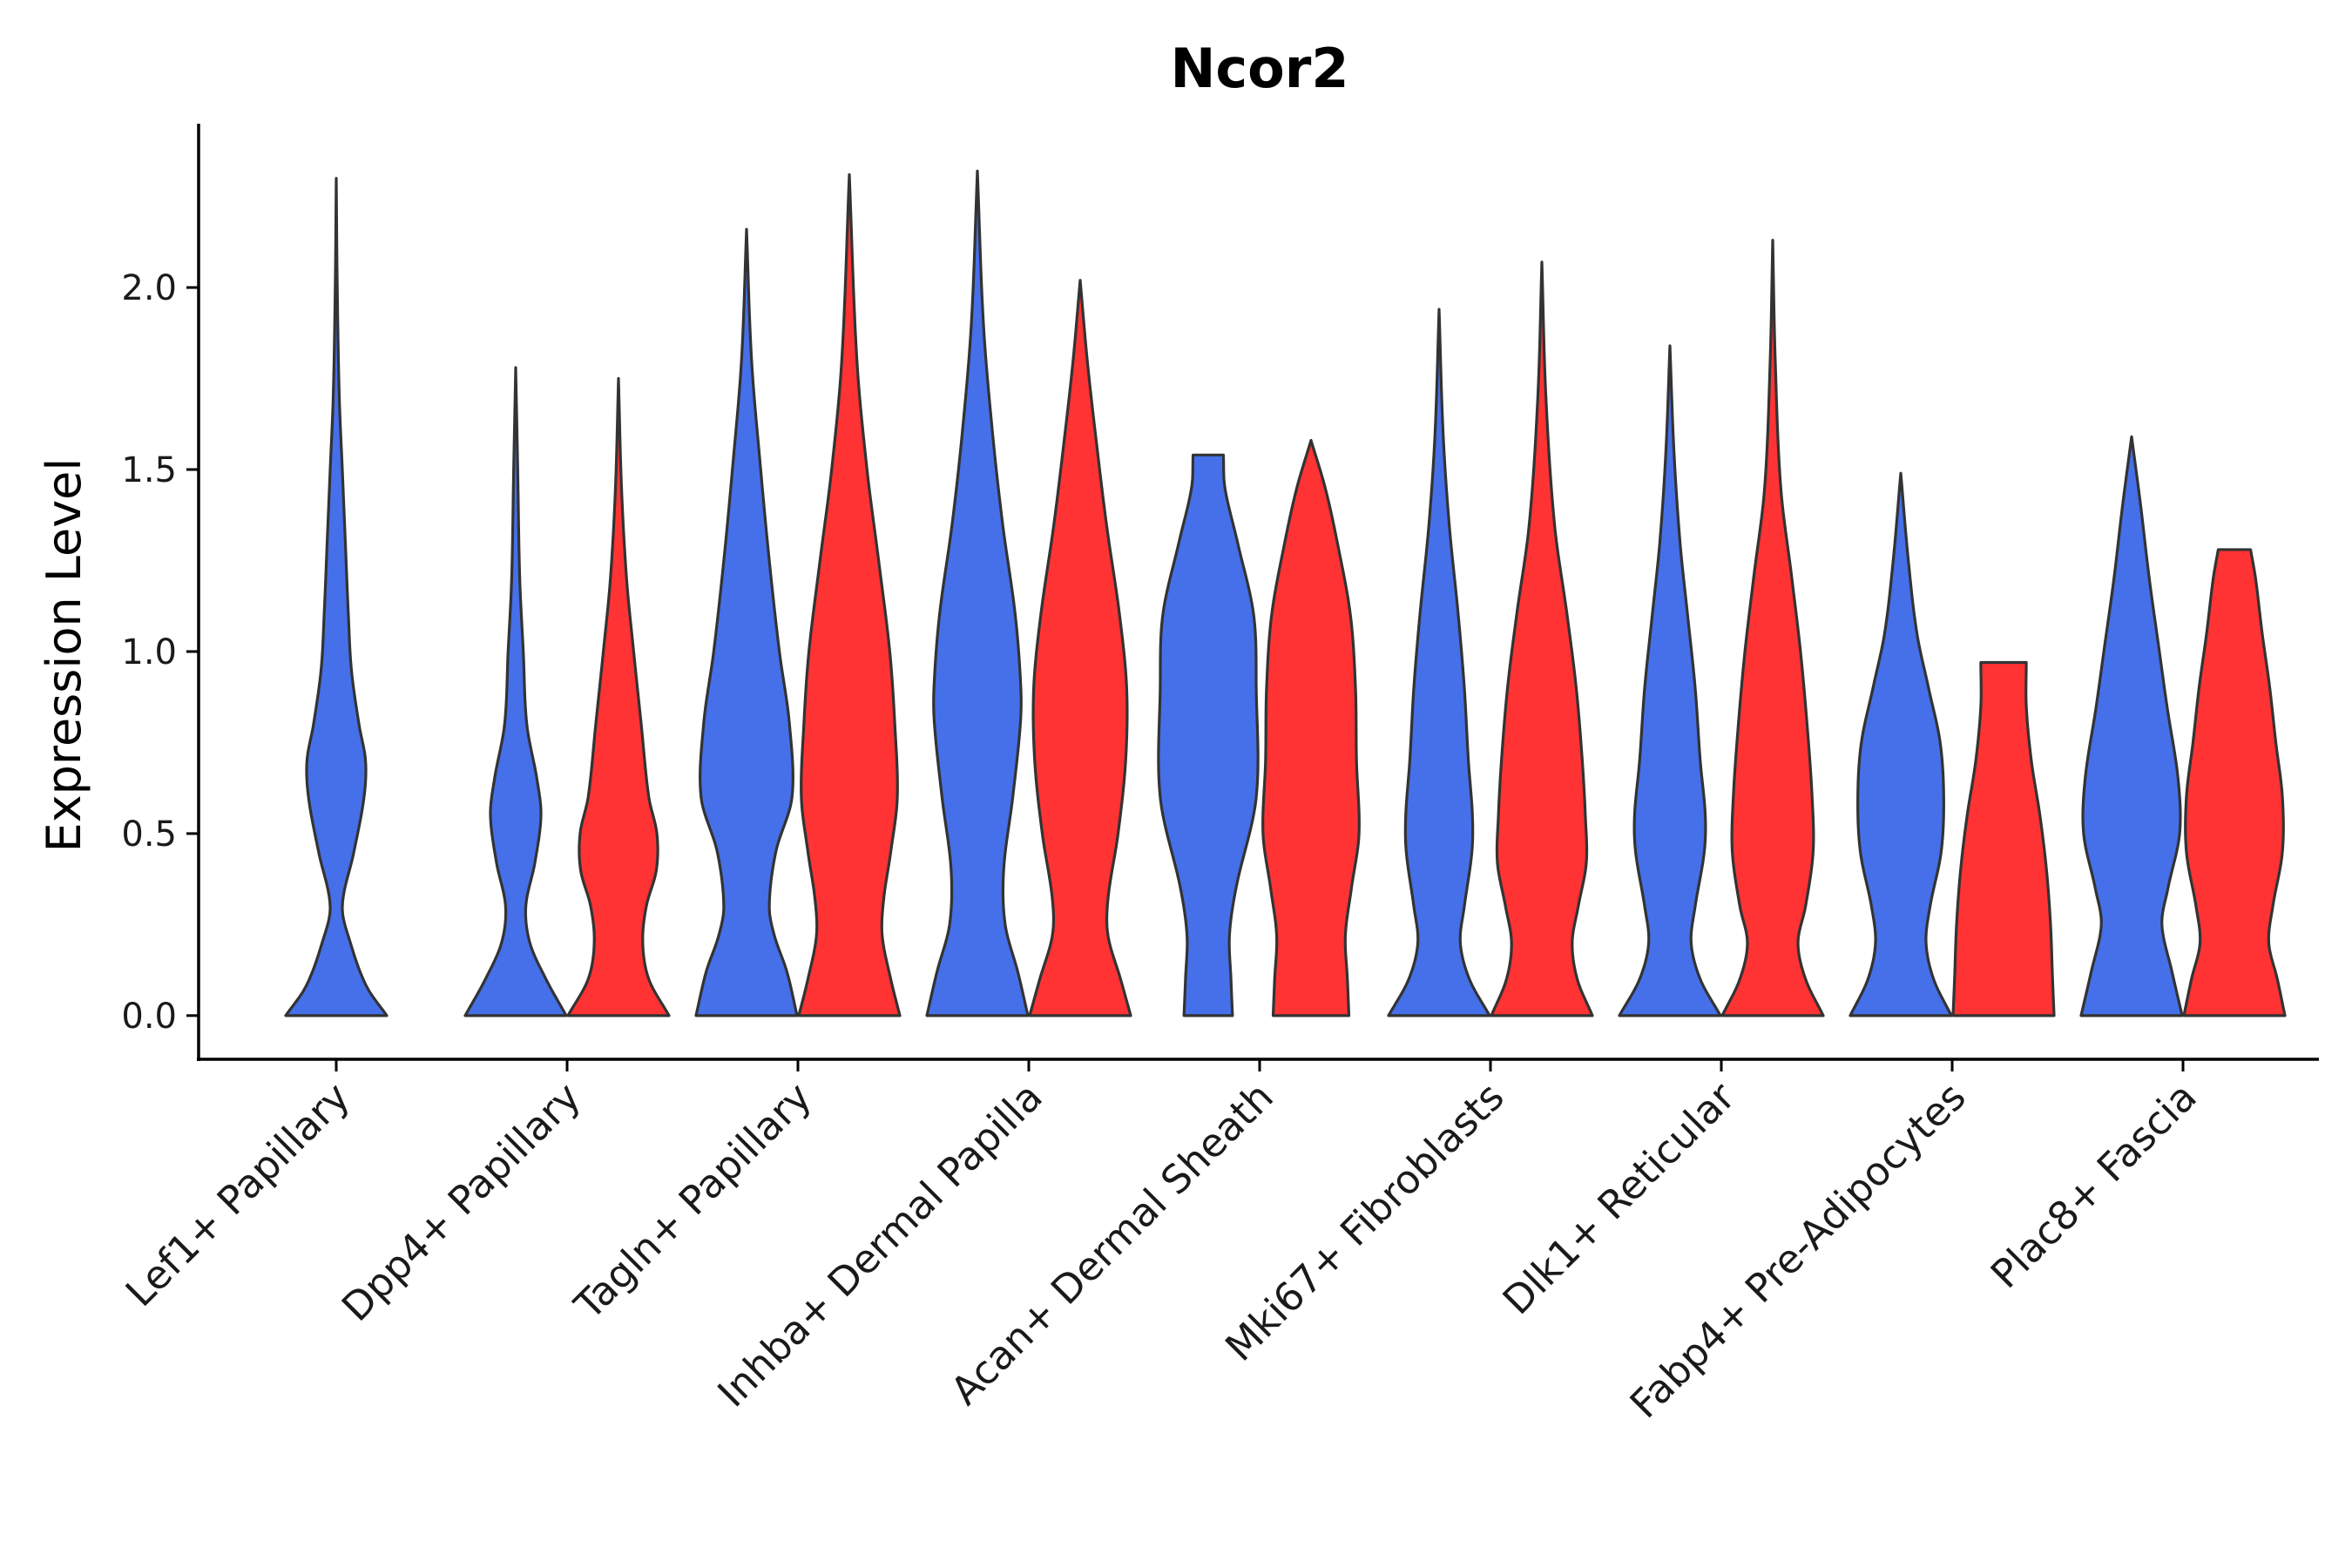 The height and width of the screenshot is (1568, 2352). What do you see at coordinates (149, 470) in the screenshot?
I see `y-tick-label: 1.5` at bounding box center [149, 470].